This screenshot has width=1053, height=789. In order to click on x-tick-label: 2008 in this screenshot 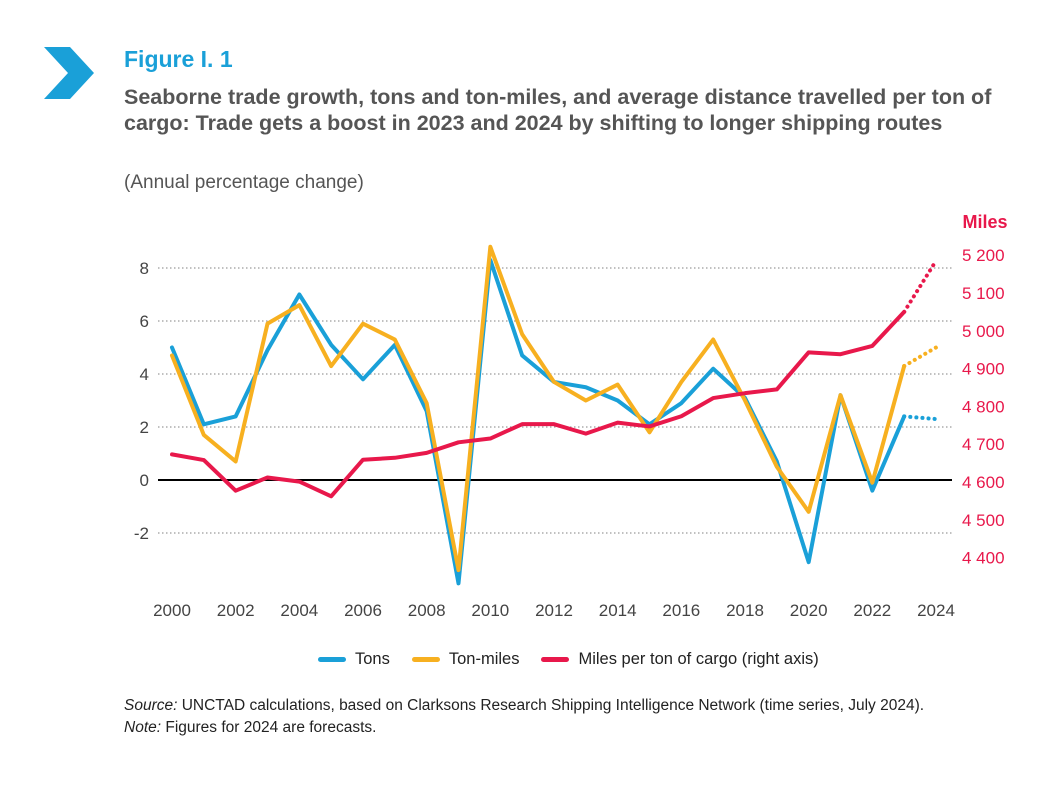, I will do `click(427, 610)`.